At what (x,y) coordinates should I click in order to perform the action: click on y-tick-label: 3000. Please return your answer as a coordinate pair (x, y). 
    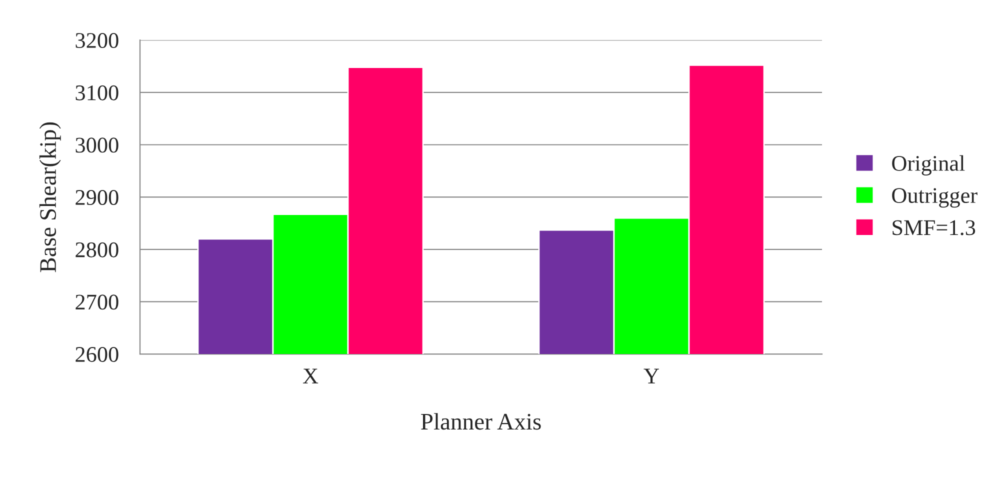
    Looking at the image, I should click on (97, 145).